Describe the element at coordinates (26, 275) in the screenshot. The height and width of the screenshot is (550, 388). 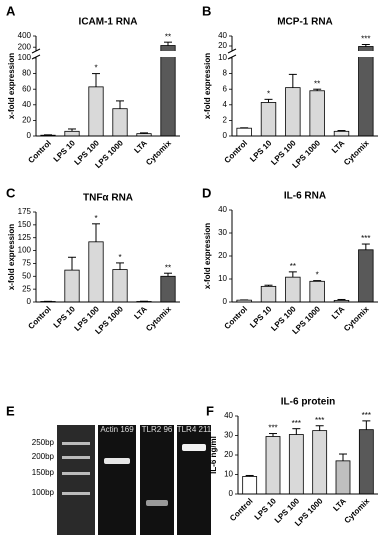
I see `y-tick-label: 50` at that location.